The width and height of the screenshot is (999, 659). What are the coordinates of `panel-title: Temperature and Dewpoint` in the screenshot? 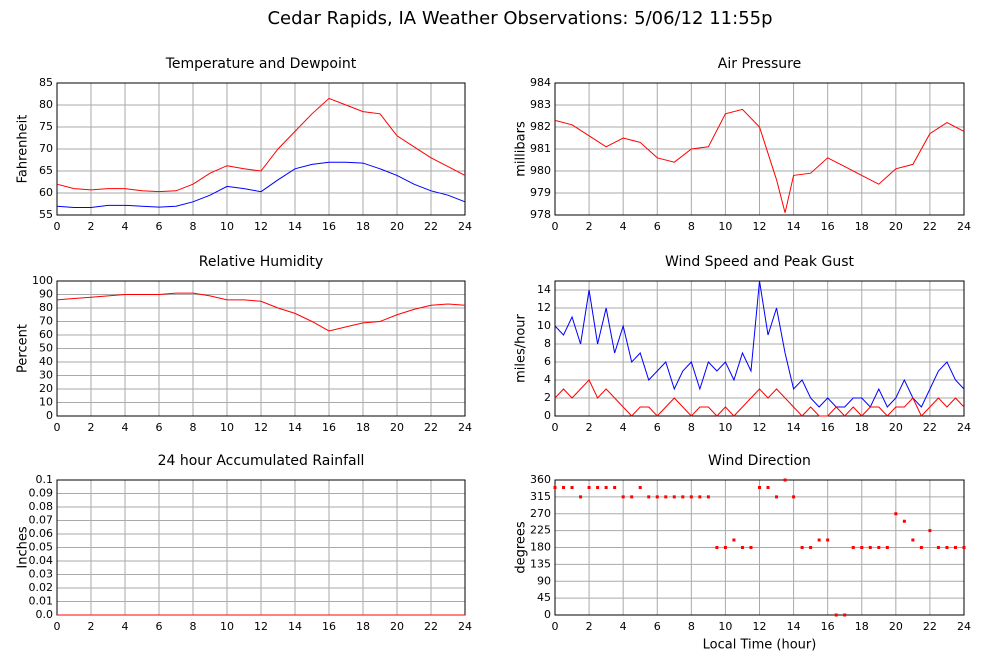 It's located at (261, 64).